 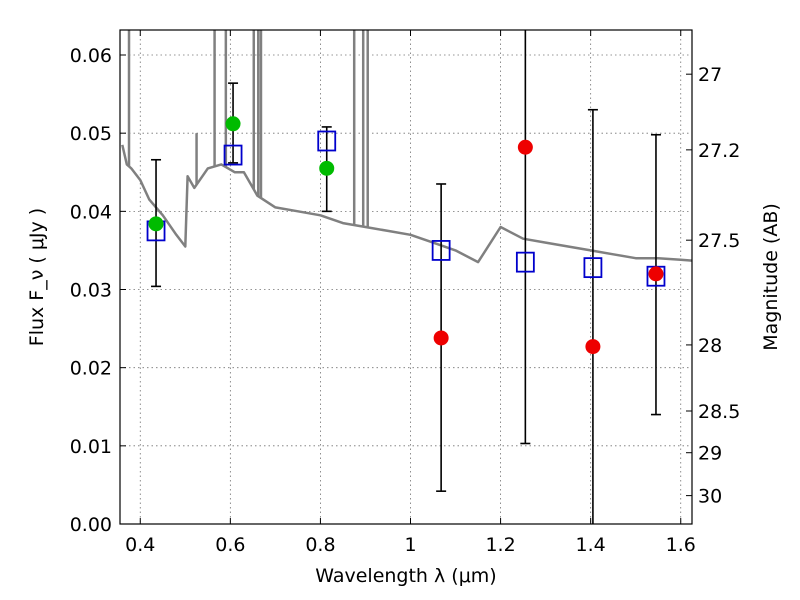 I want to click on x-tick-label: 0.6, so click(x=230, y=545).